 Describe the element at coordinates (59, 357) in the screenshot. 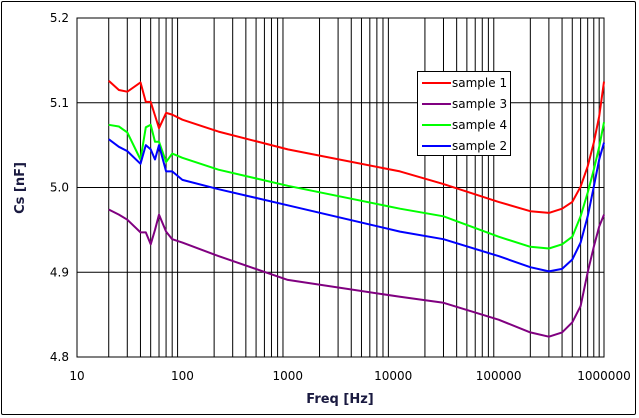

I see `y-tick-label: 4.8` at that location.